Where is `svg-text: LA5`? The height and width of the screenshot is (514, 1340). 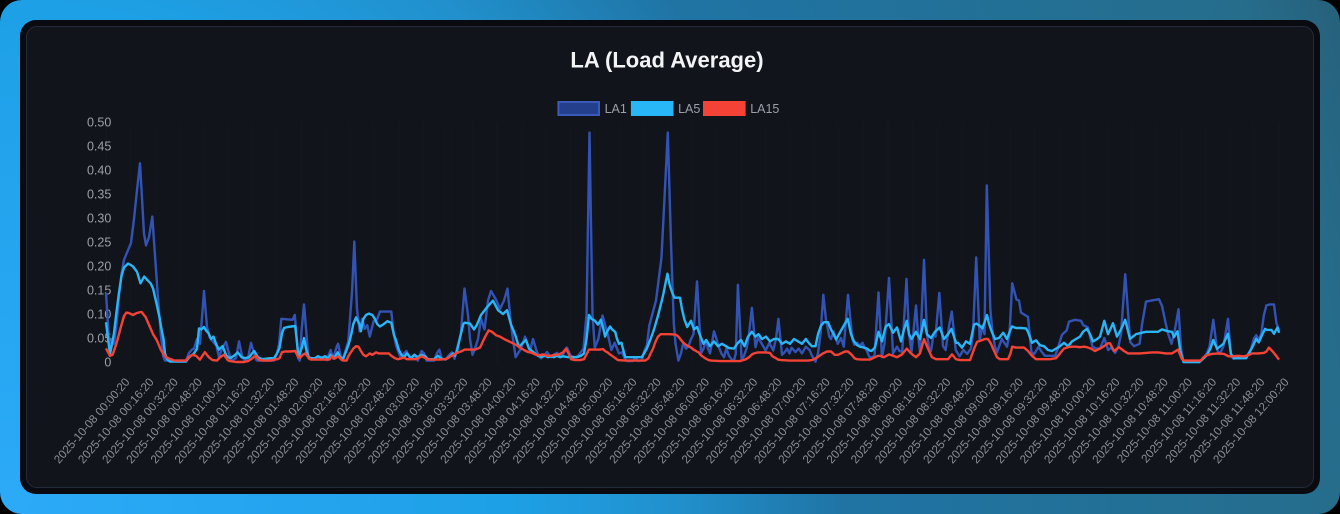 svg-text: LA5 is located at coordinates (689, 109).